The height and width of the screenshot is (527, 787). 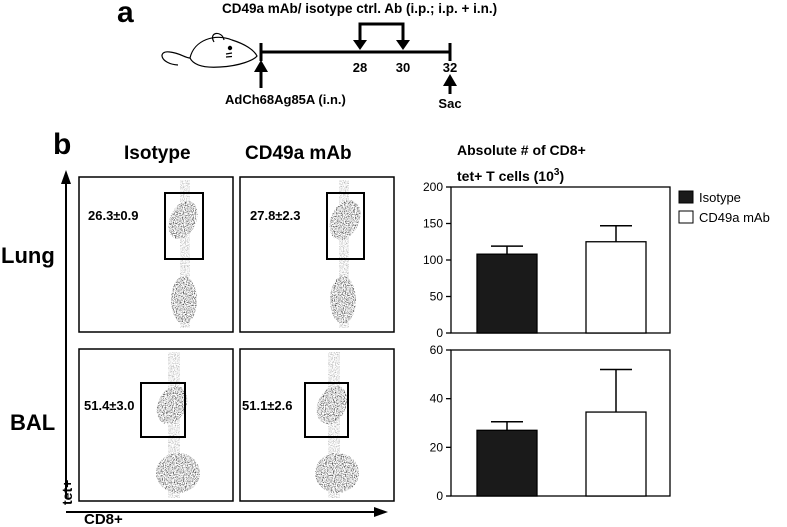 I want to click on gate-value: 51.1±2.6, so click(x=267, y=405).